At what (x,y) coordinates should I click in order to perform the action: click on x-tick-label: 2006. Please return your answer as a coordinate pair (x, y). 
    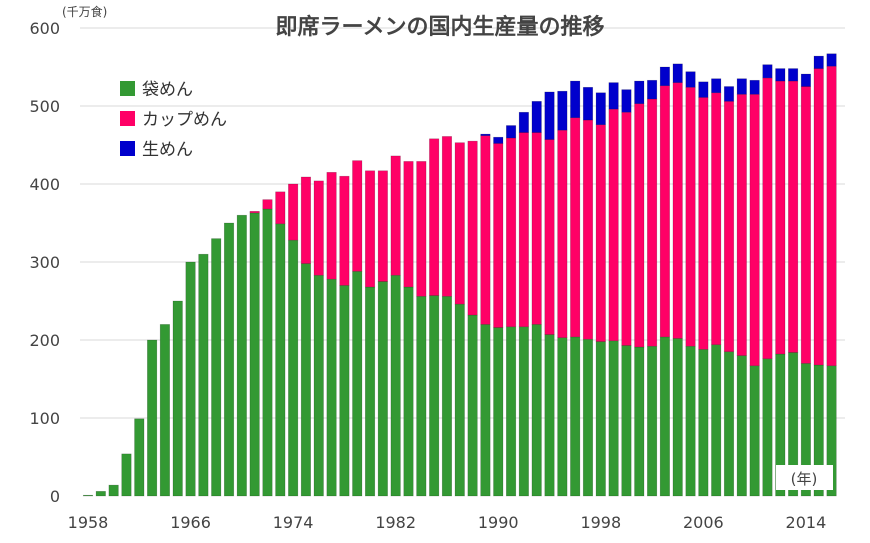
    Looking at the image, I should click on (703, 522).